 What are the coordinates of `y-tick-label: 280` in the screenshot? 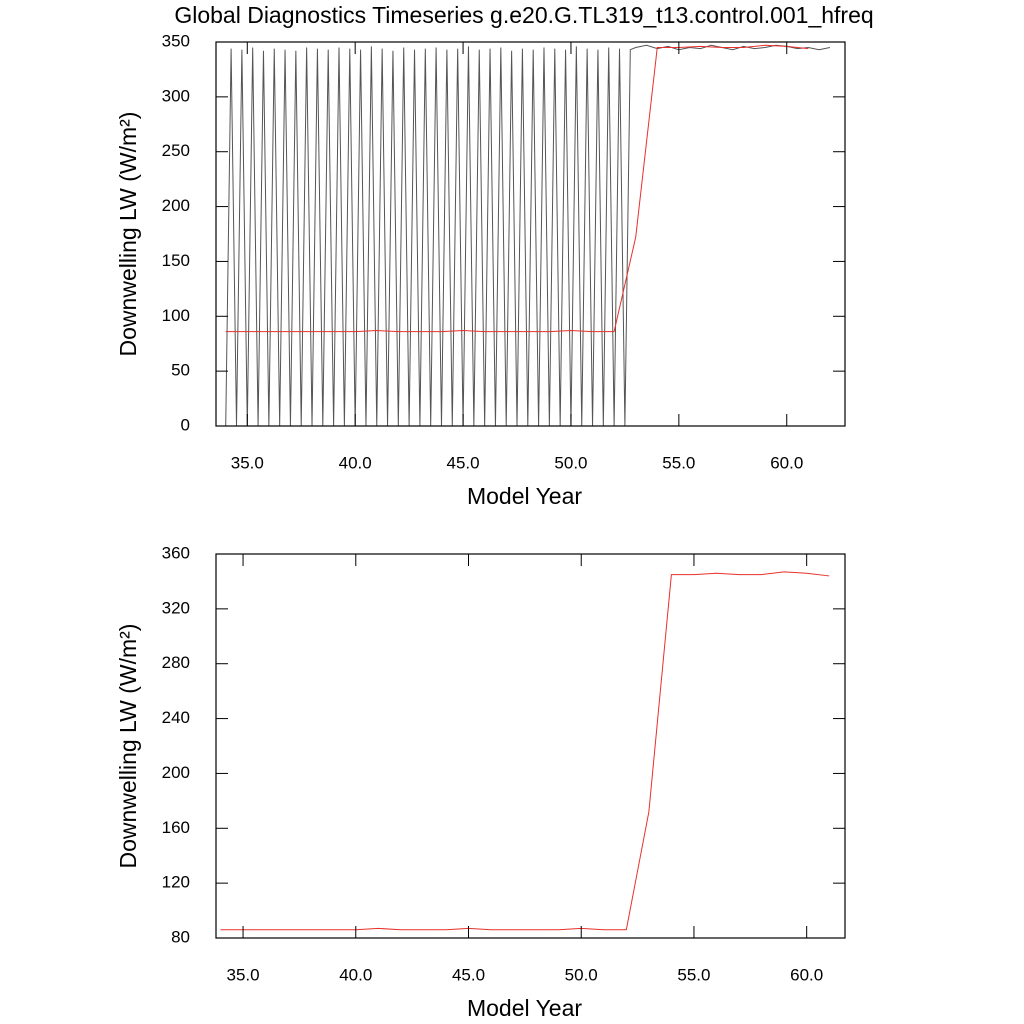 It's located at (176, 662).